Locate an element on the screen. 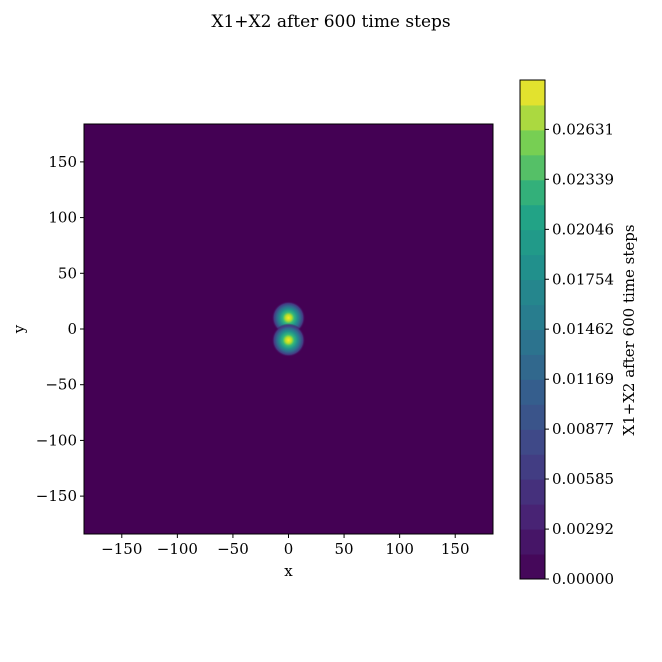 This screenshot has width=662, height=662. x-tick-label: 0 is located at coordinates (289, 549).